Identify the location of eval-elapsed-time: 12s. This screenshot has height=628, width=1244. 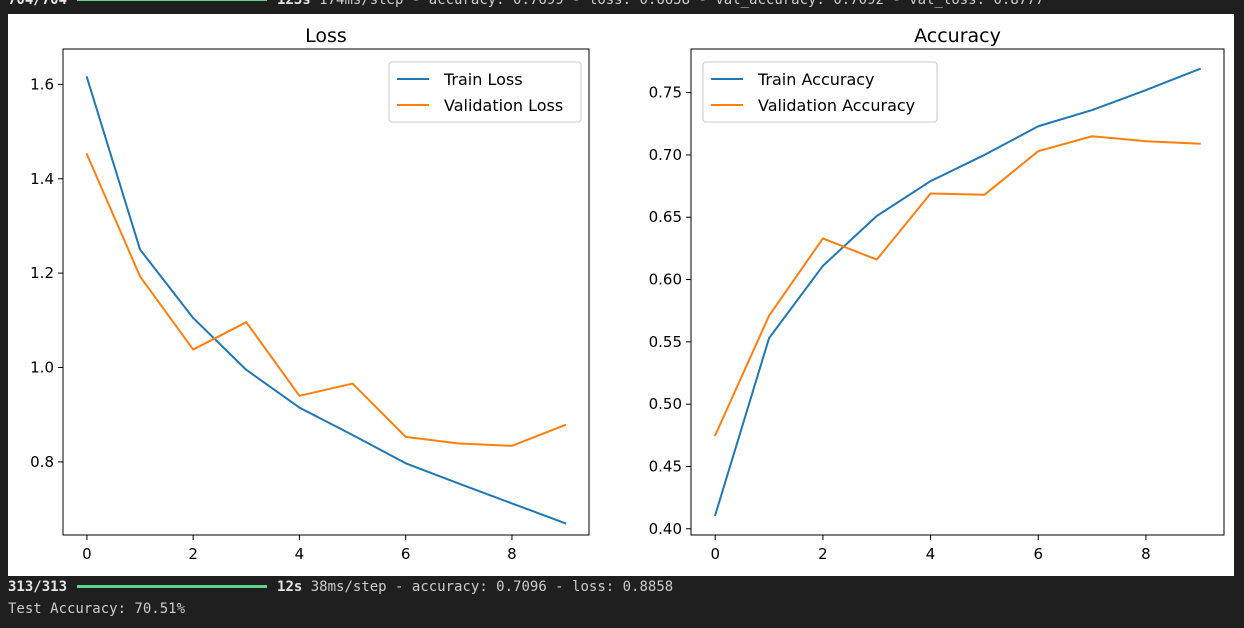
(290, 587).